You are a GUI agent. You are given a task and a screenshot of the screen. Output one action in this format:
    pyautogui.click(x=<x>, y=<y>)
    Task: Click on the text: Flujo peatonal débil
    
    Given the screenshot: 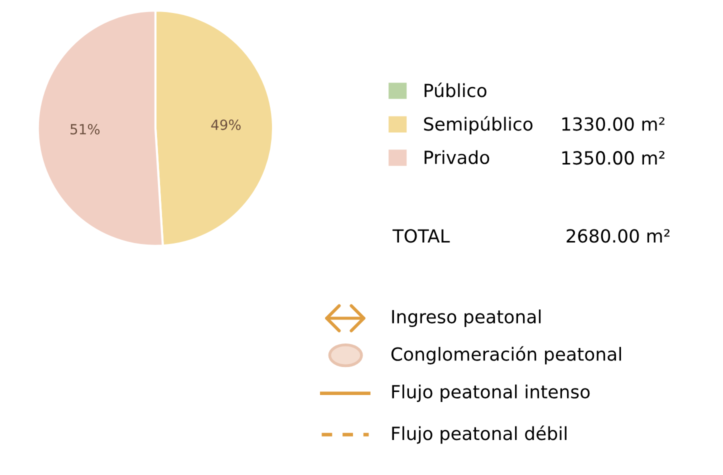 What is the action you would take?
    pyautogui.click(x=479, y=435)
    